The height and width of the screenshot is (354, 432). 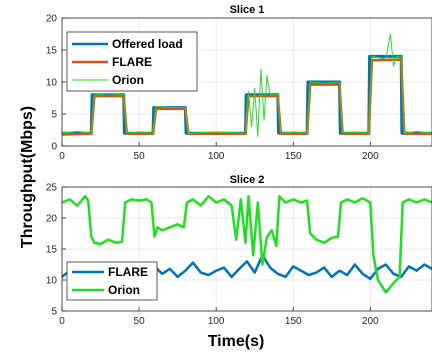 I want to click on legend-label-orion-slice-1: Orion, so click(x=128, y=80).